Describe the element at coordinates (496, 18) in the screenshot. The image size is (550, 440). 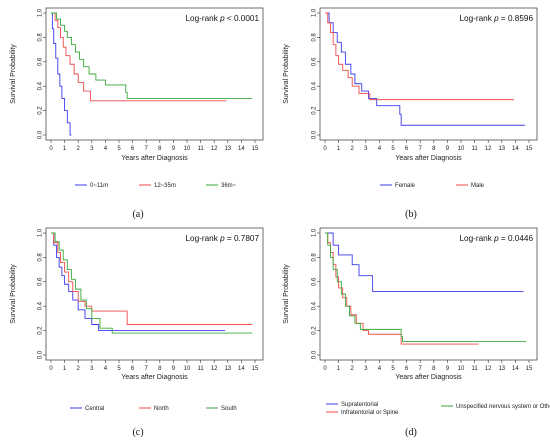
I see `log-rank-annotation: Log-rank p = 0.8596` at that location.